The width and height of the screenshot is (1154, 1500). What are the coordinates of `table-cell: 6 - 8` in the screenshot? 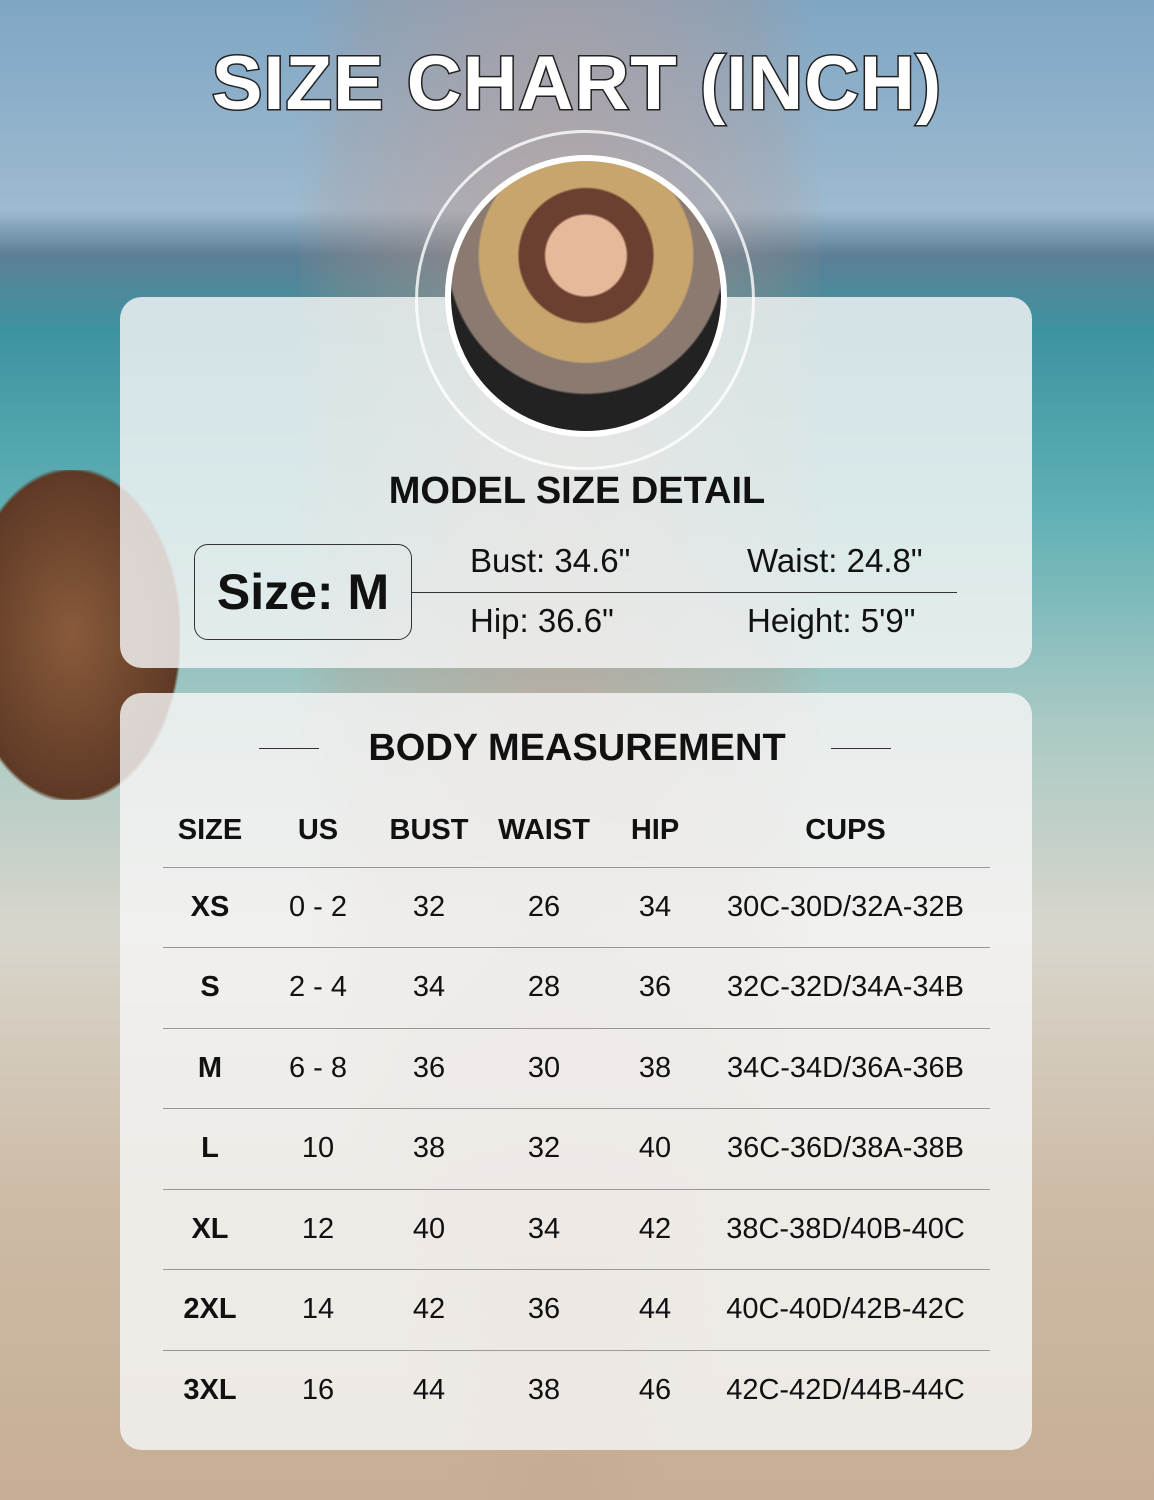 It's located at (318, 1068).